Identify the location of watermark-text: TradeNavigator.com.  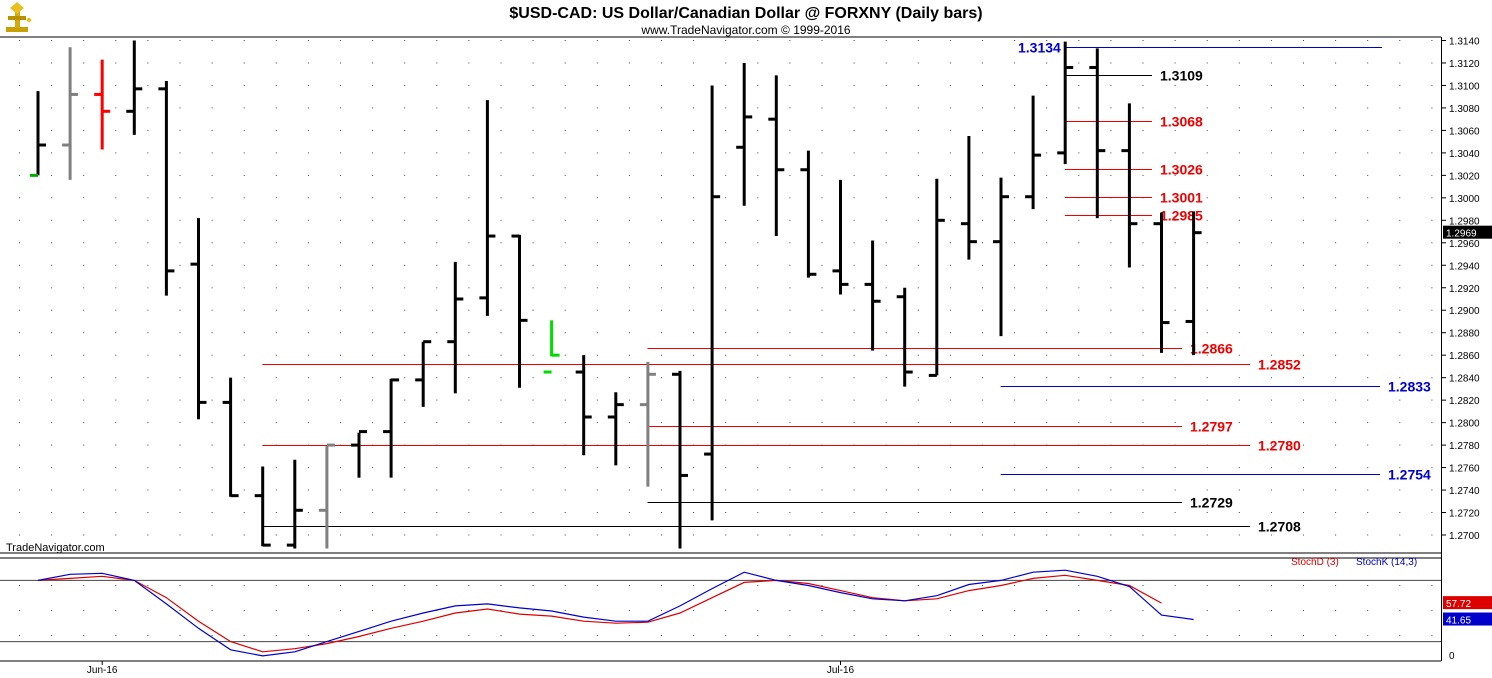
(55, 548).